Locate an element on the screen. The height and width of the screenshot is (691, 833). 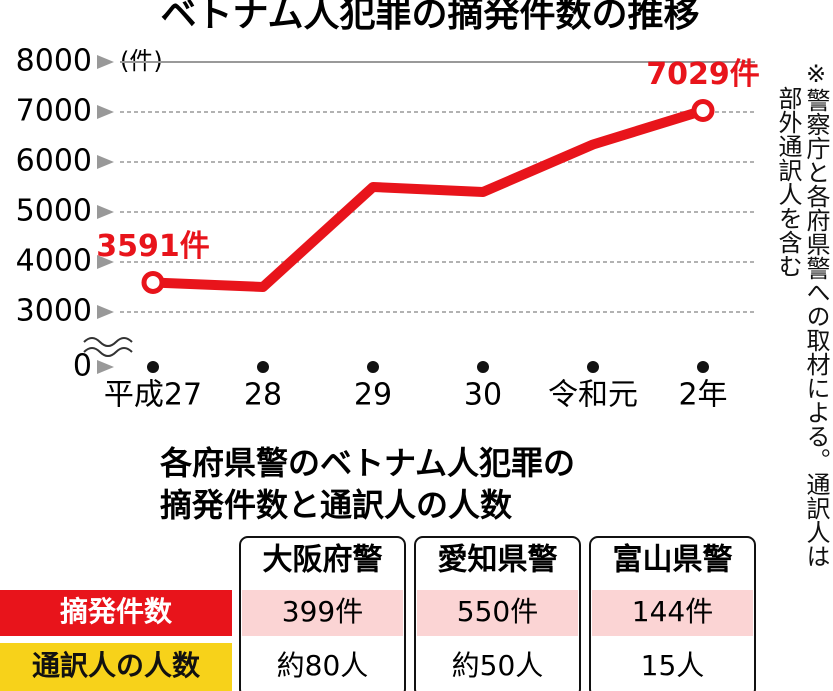
x-tick-label: 令和元 is located at coordinates (593, 395).